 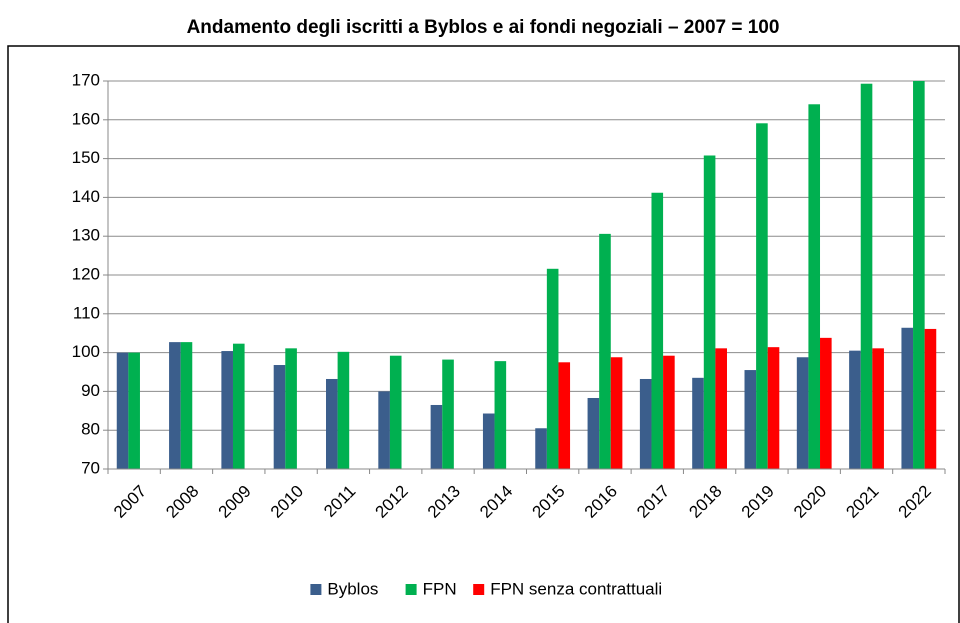 I want to click on y-tick-label: 130, so click(x=86, y=235).